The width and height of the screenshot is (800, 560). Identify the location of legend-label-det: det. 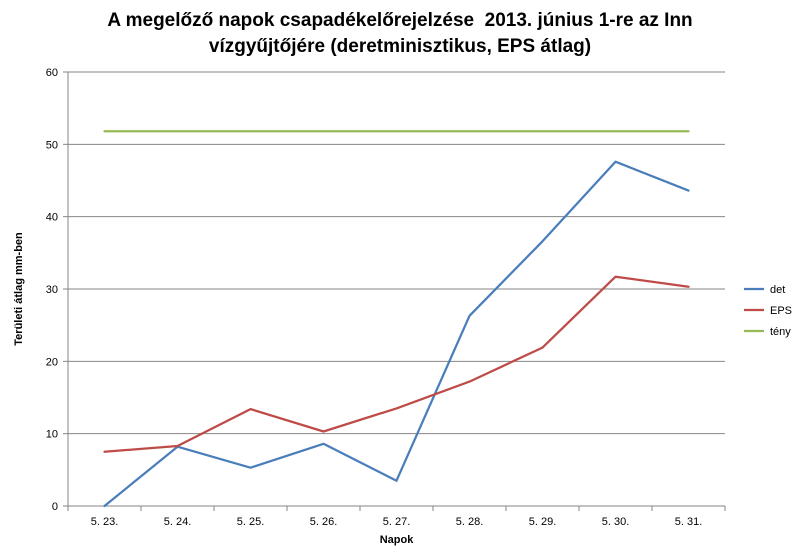
(777, 290).